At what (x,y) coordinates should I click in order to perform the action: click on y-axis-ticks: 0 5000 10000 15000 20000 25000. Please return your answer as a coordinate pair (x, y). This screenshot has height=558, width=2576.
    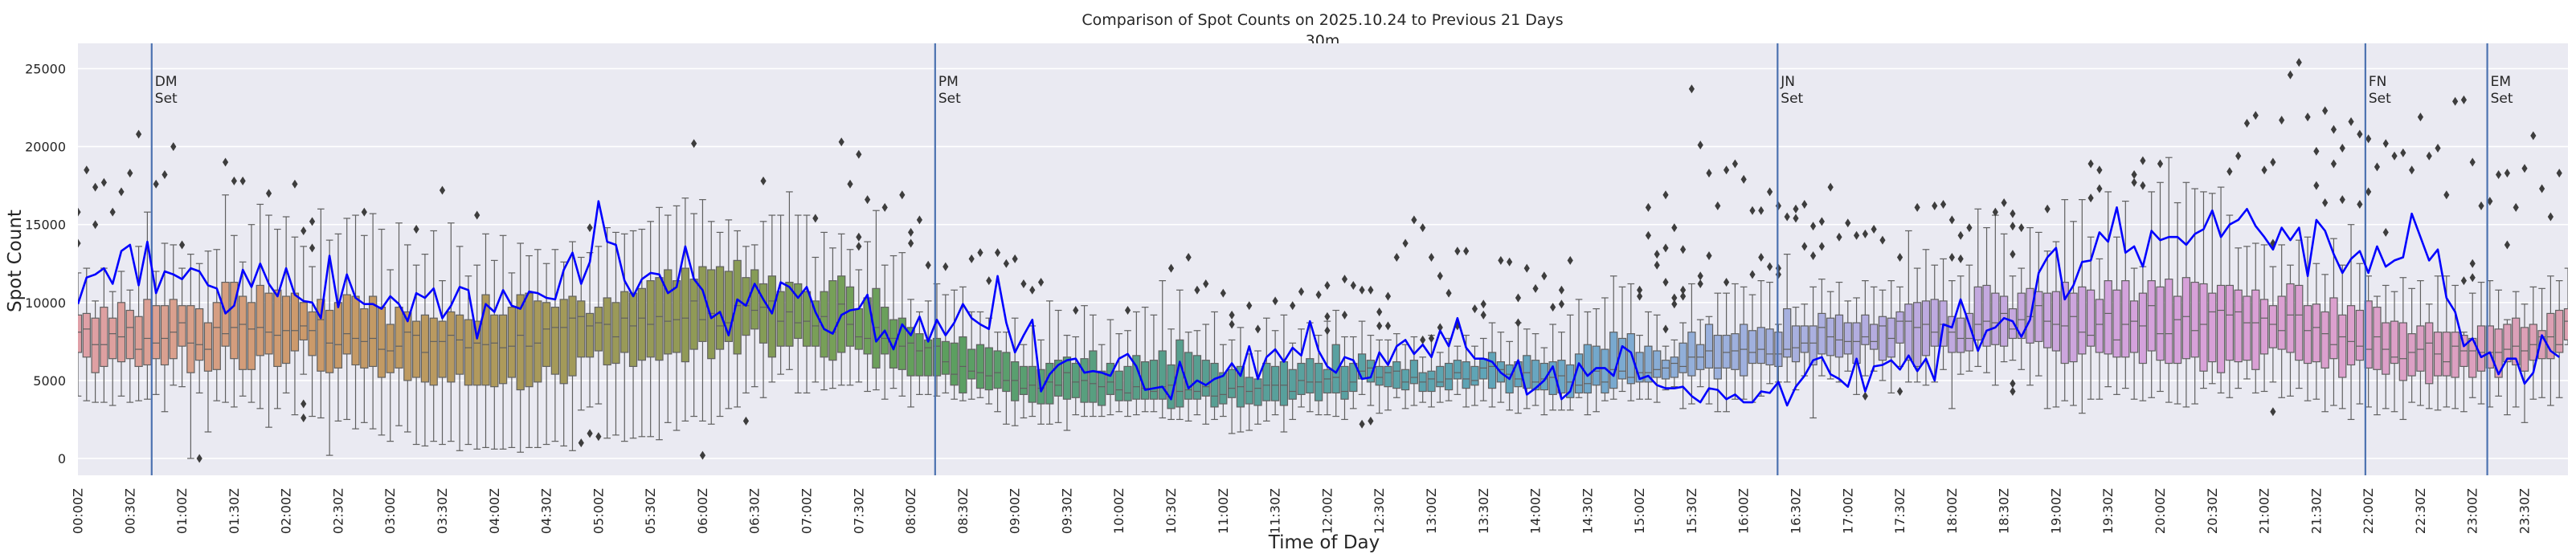
    Looking at the image, I should click on (45, 264).